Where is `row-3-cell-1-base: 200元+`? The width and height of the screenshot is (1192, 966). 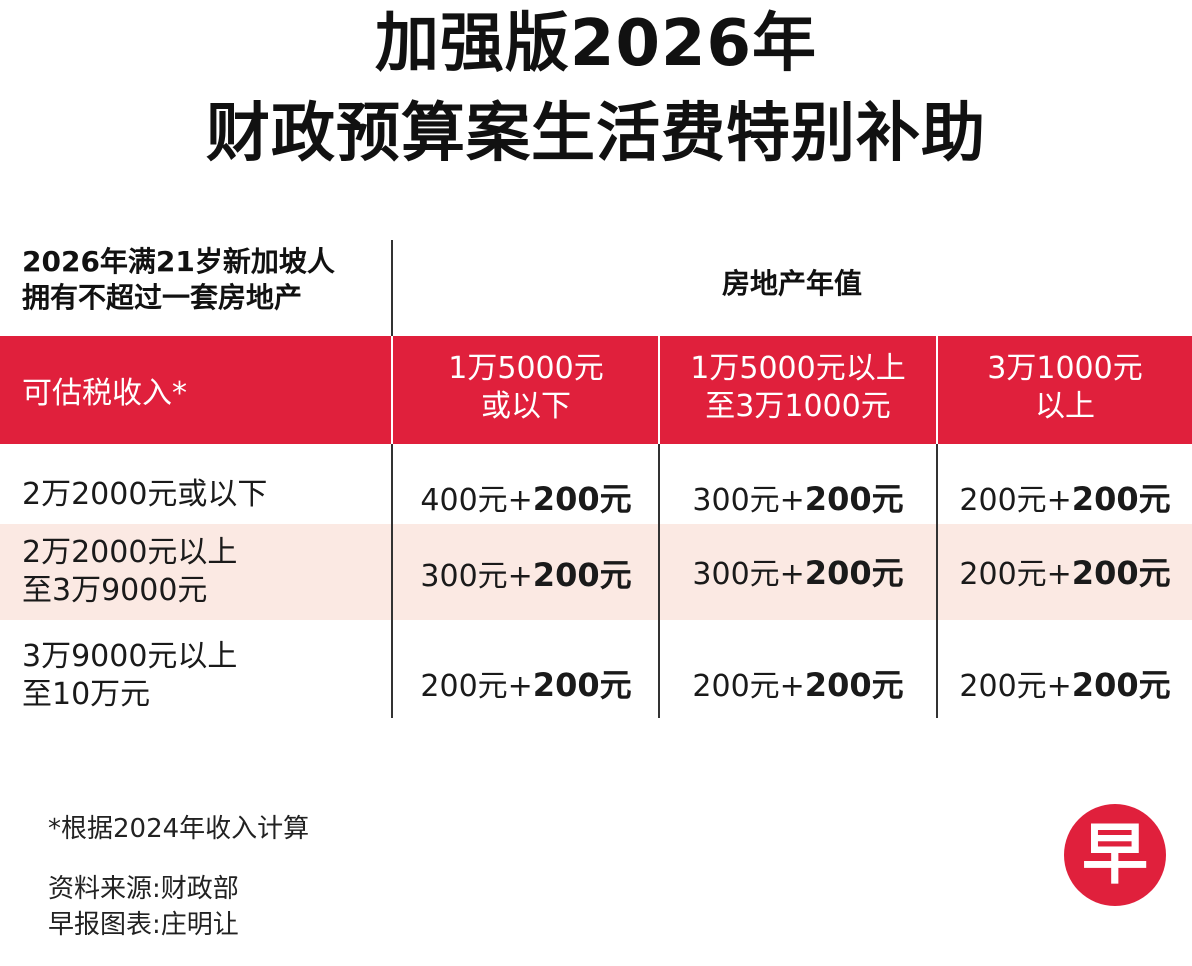
row-3-cell-1-base: 200元+ is located at coordinates (476, 686).